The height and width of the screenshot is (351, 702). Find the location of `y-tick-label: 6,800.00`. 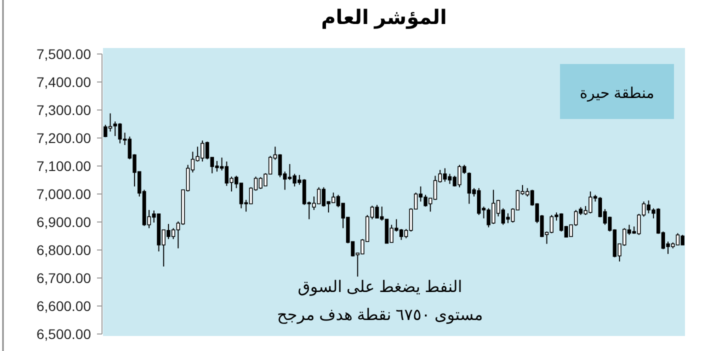

y-tick-label: 6,800.00 is located at coordinates (64, 250).